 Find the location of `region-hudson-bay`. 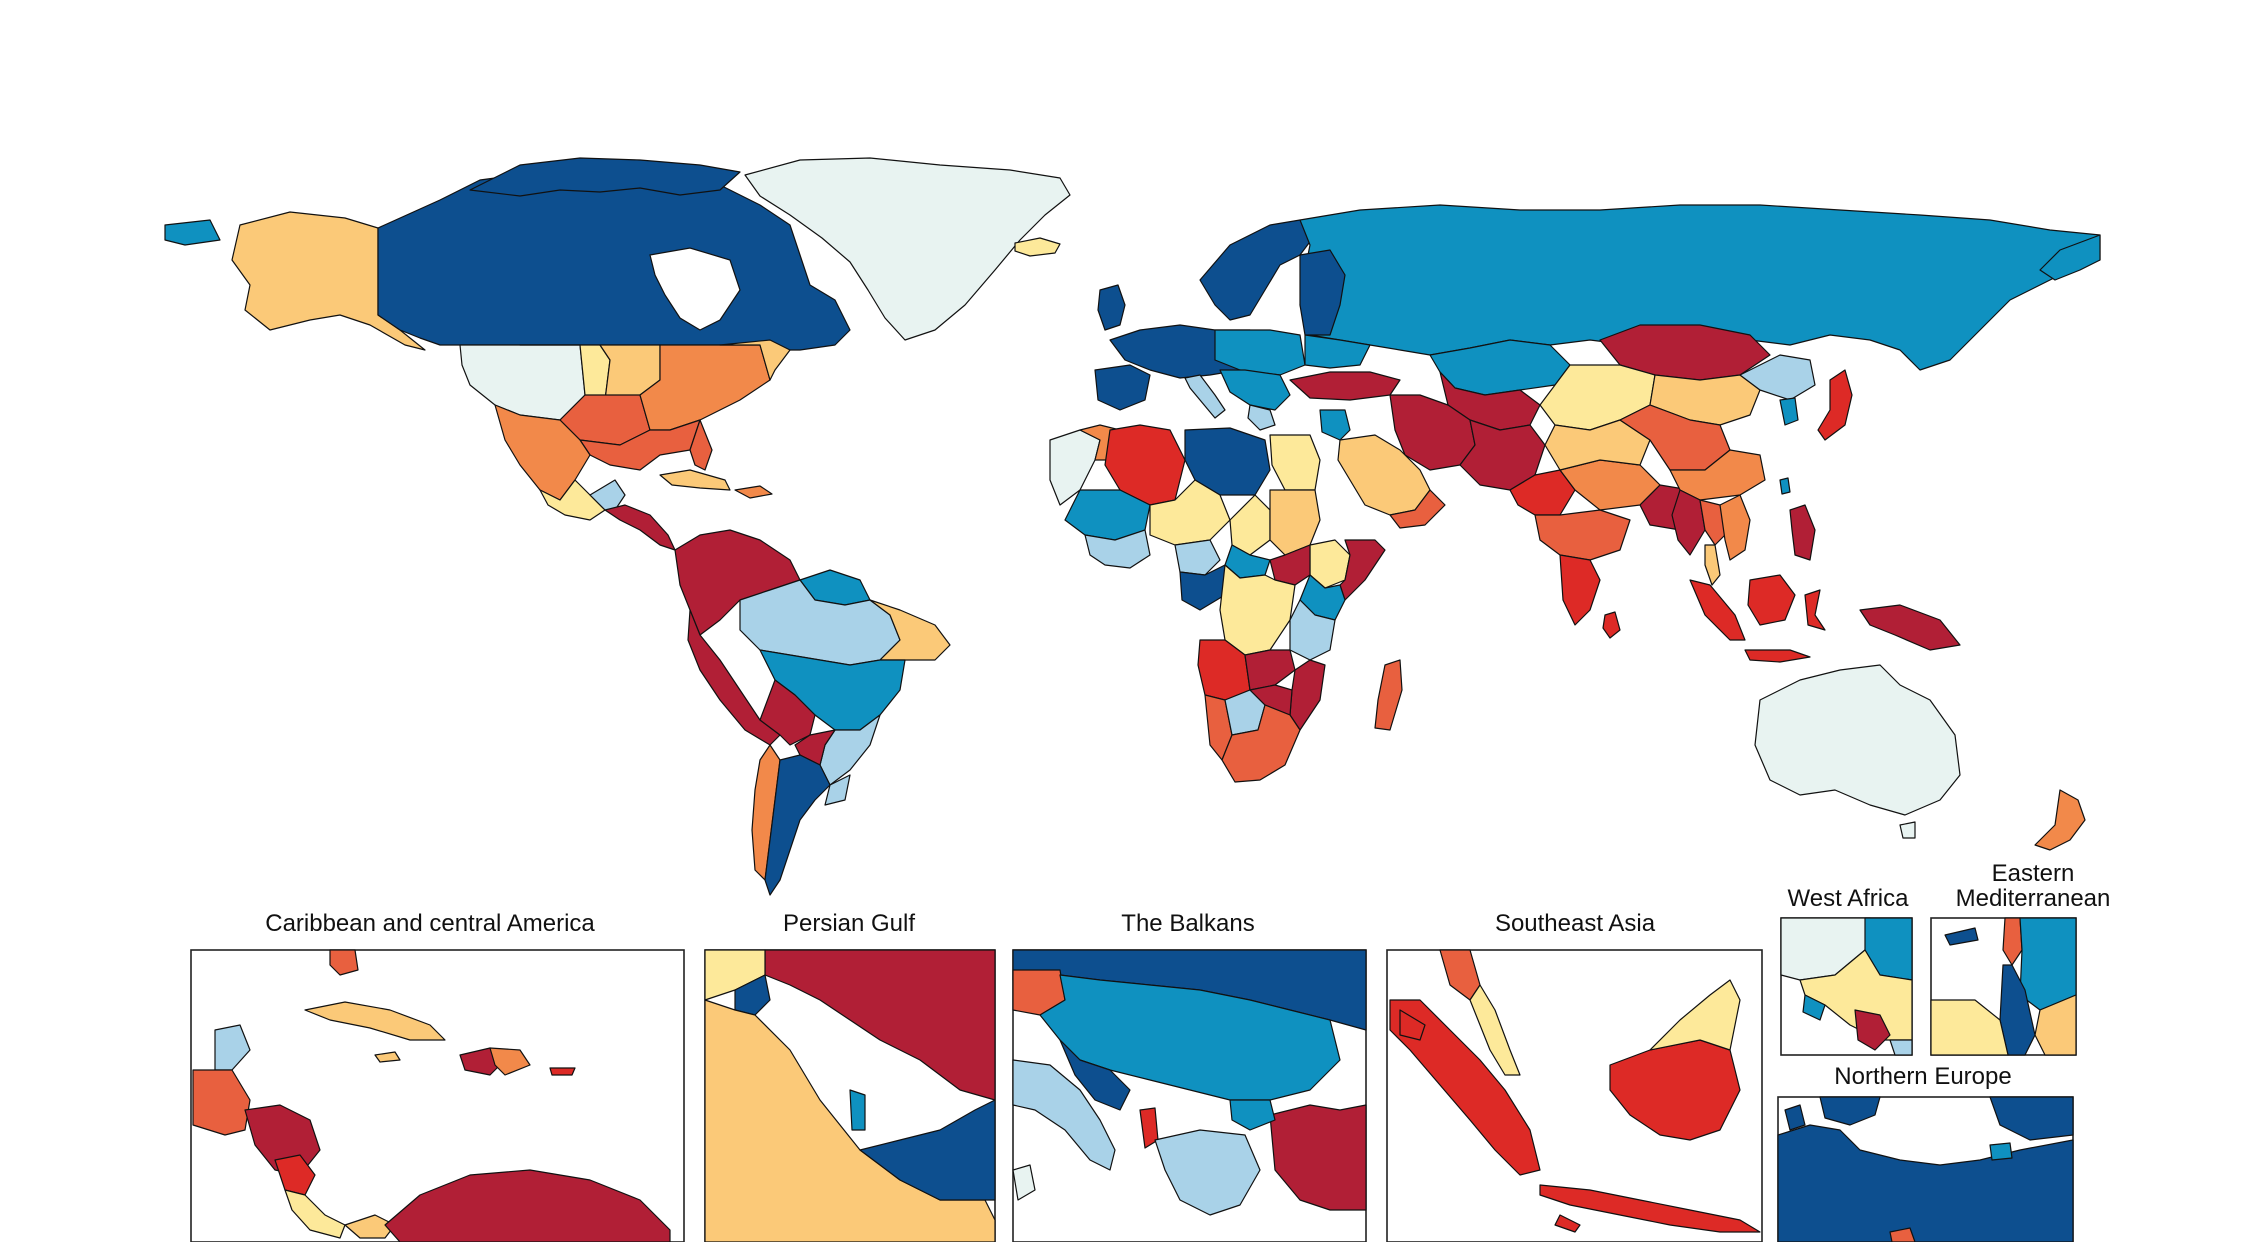

region-hudson-bay is located at coordinates (695, 289).